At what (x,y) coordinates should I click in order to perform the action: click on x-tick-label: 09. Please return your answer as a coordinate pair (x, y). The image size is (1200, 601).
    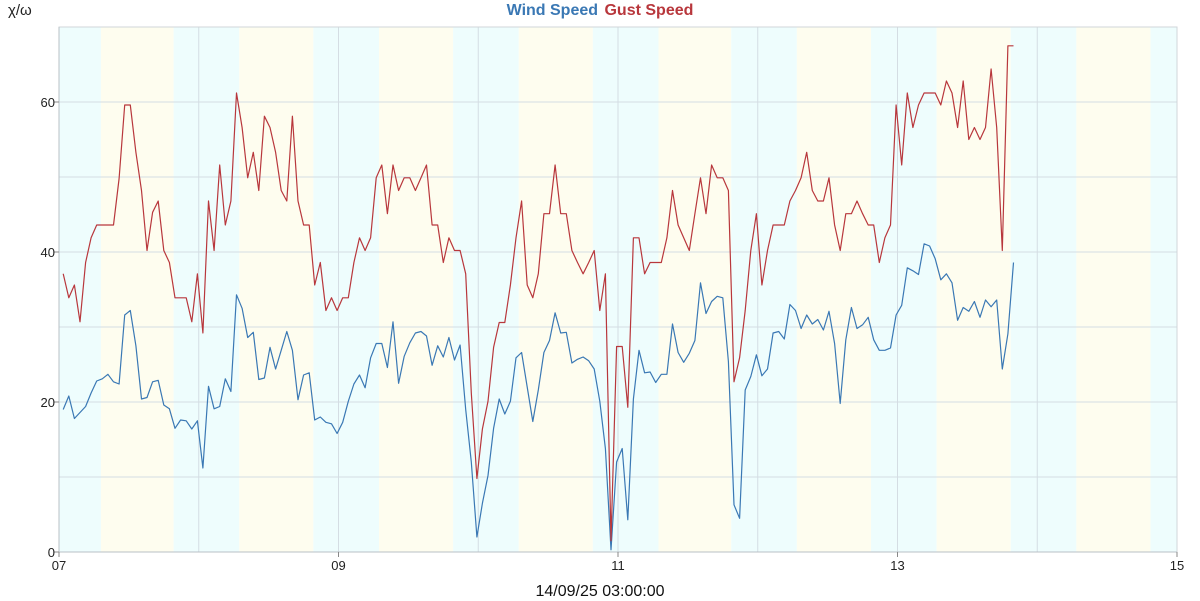
    Looking at the image, I should click on (338, 565).